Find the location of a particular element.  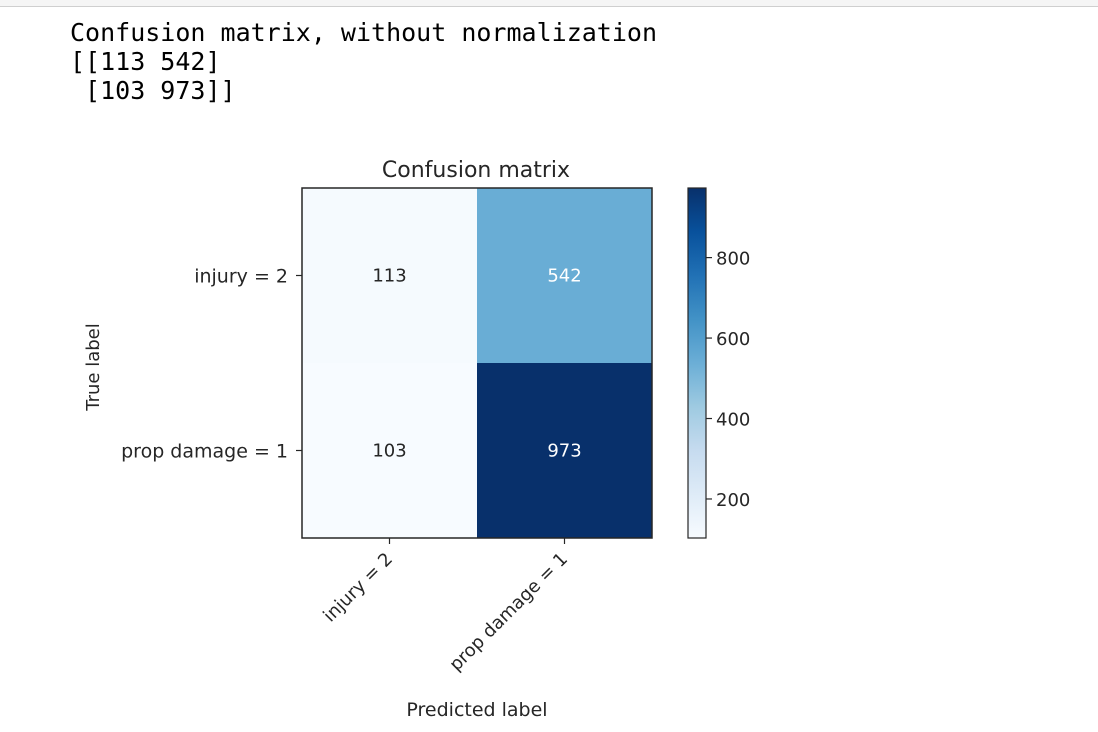

y-axis-label: True label is located at coordinates (93, 367).